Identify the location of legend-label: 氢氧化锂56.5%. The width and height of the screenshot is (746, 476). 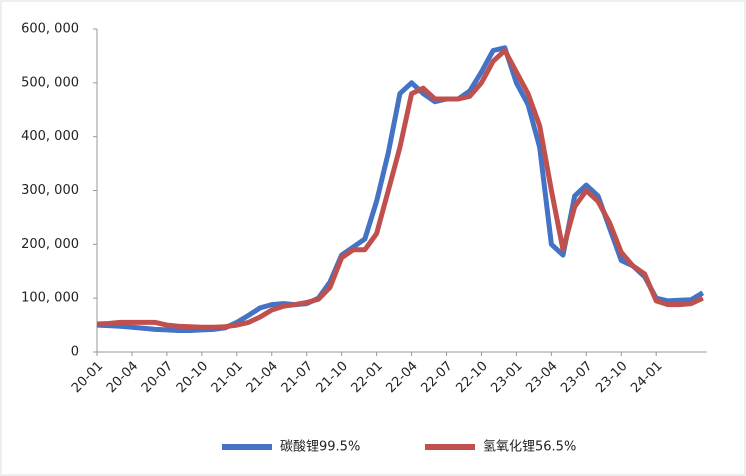
(529, 447).